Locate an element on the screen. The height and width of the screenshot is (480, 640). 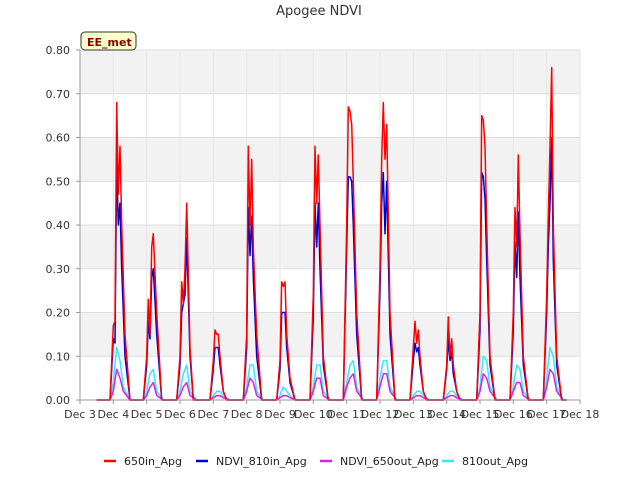
legend-item-810out_Apg: 810out_Apg is located at coordinates (485, 461).